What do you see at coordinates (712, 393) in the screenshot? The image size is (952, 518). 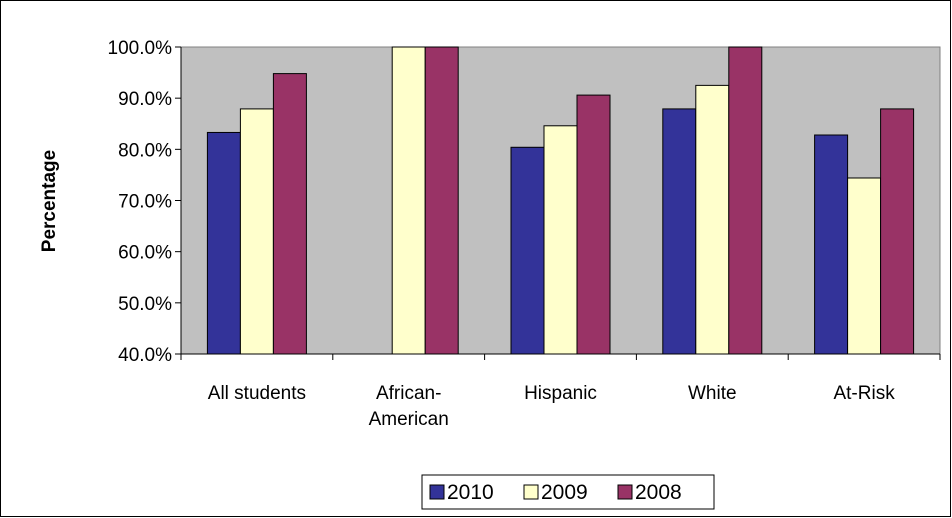 I see `x-tick-label: White` at bounding box center [712, 393].